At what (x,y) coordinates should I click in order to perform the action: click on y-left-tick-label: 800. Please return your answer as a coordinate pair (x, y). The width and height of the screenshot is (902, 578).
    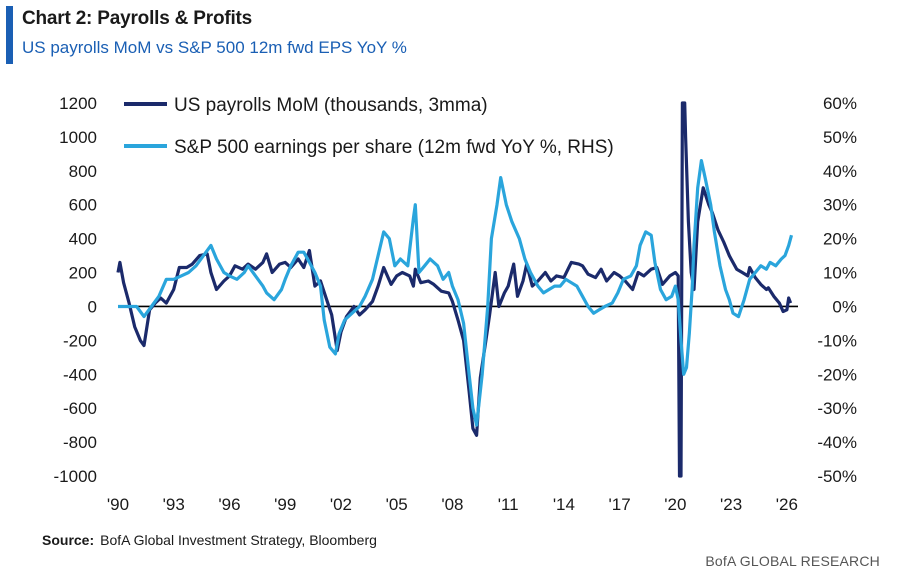
    Looking at the image, I should click on (83, 171).